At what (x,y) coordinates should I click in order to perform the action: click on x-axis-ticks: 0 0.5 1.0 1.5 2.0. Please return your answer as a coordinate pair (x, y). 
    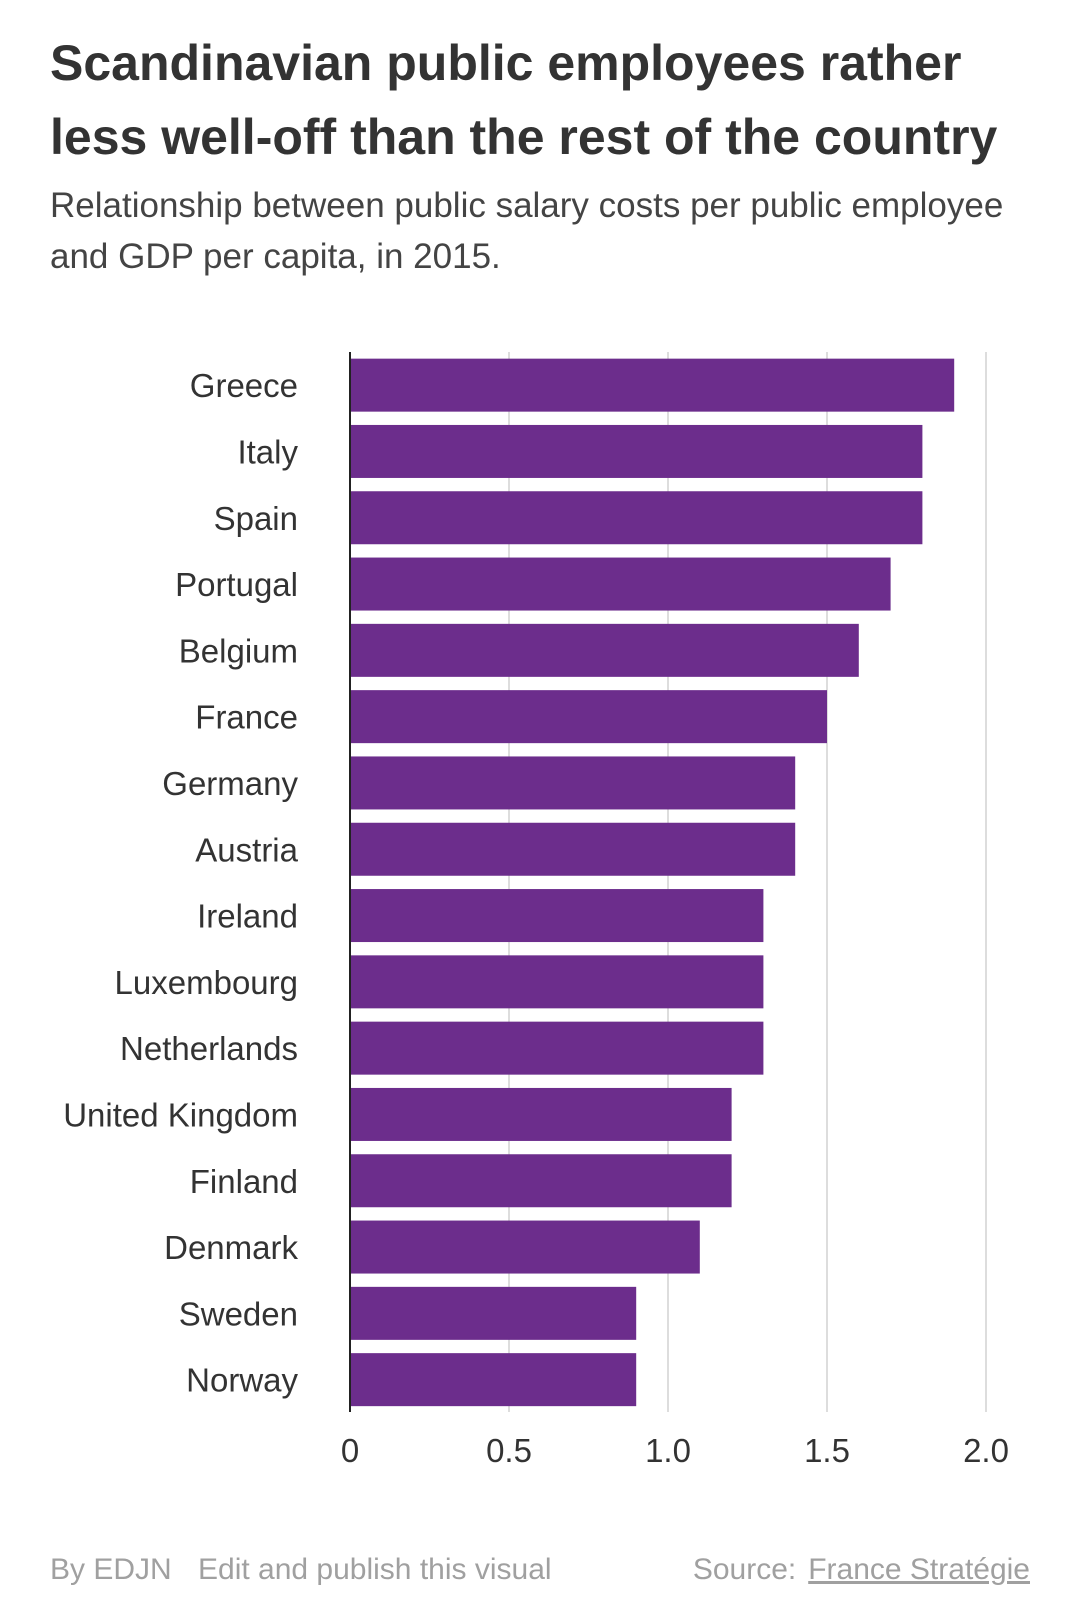
    Looking at the image, I should click on (675, 1450).